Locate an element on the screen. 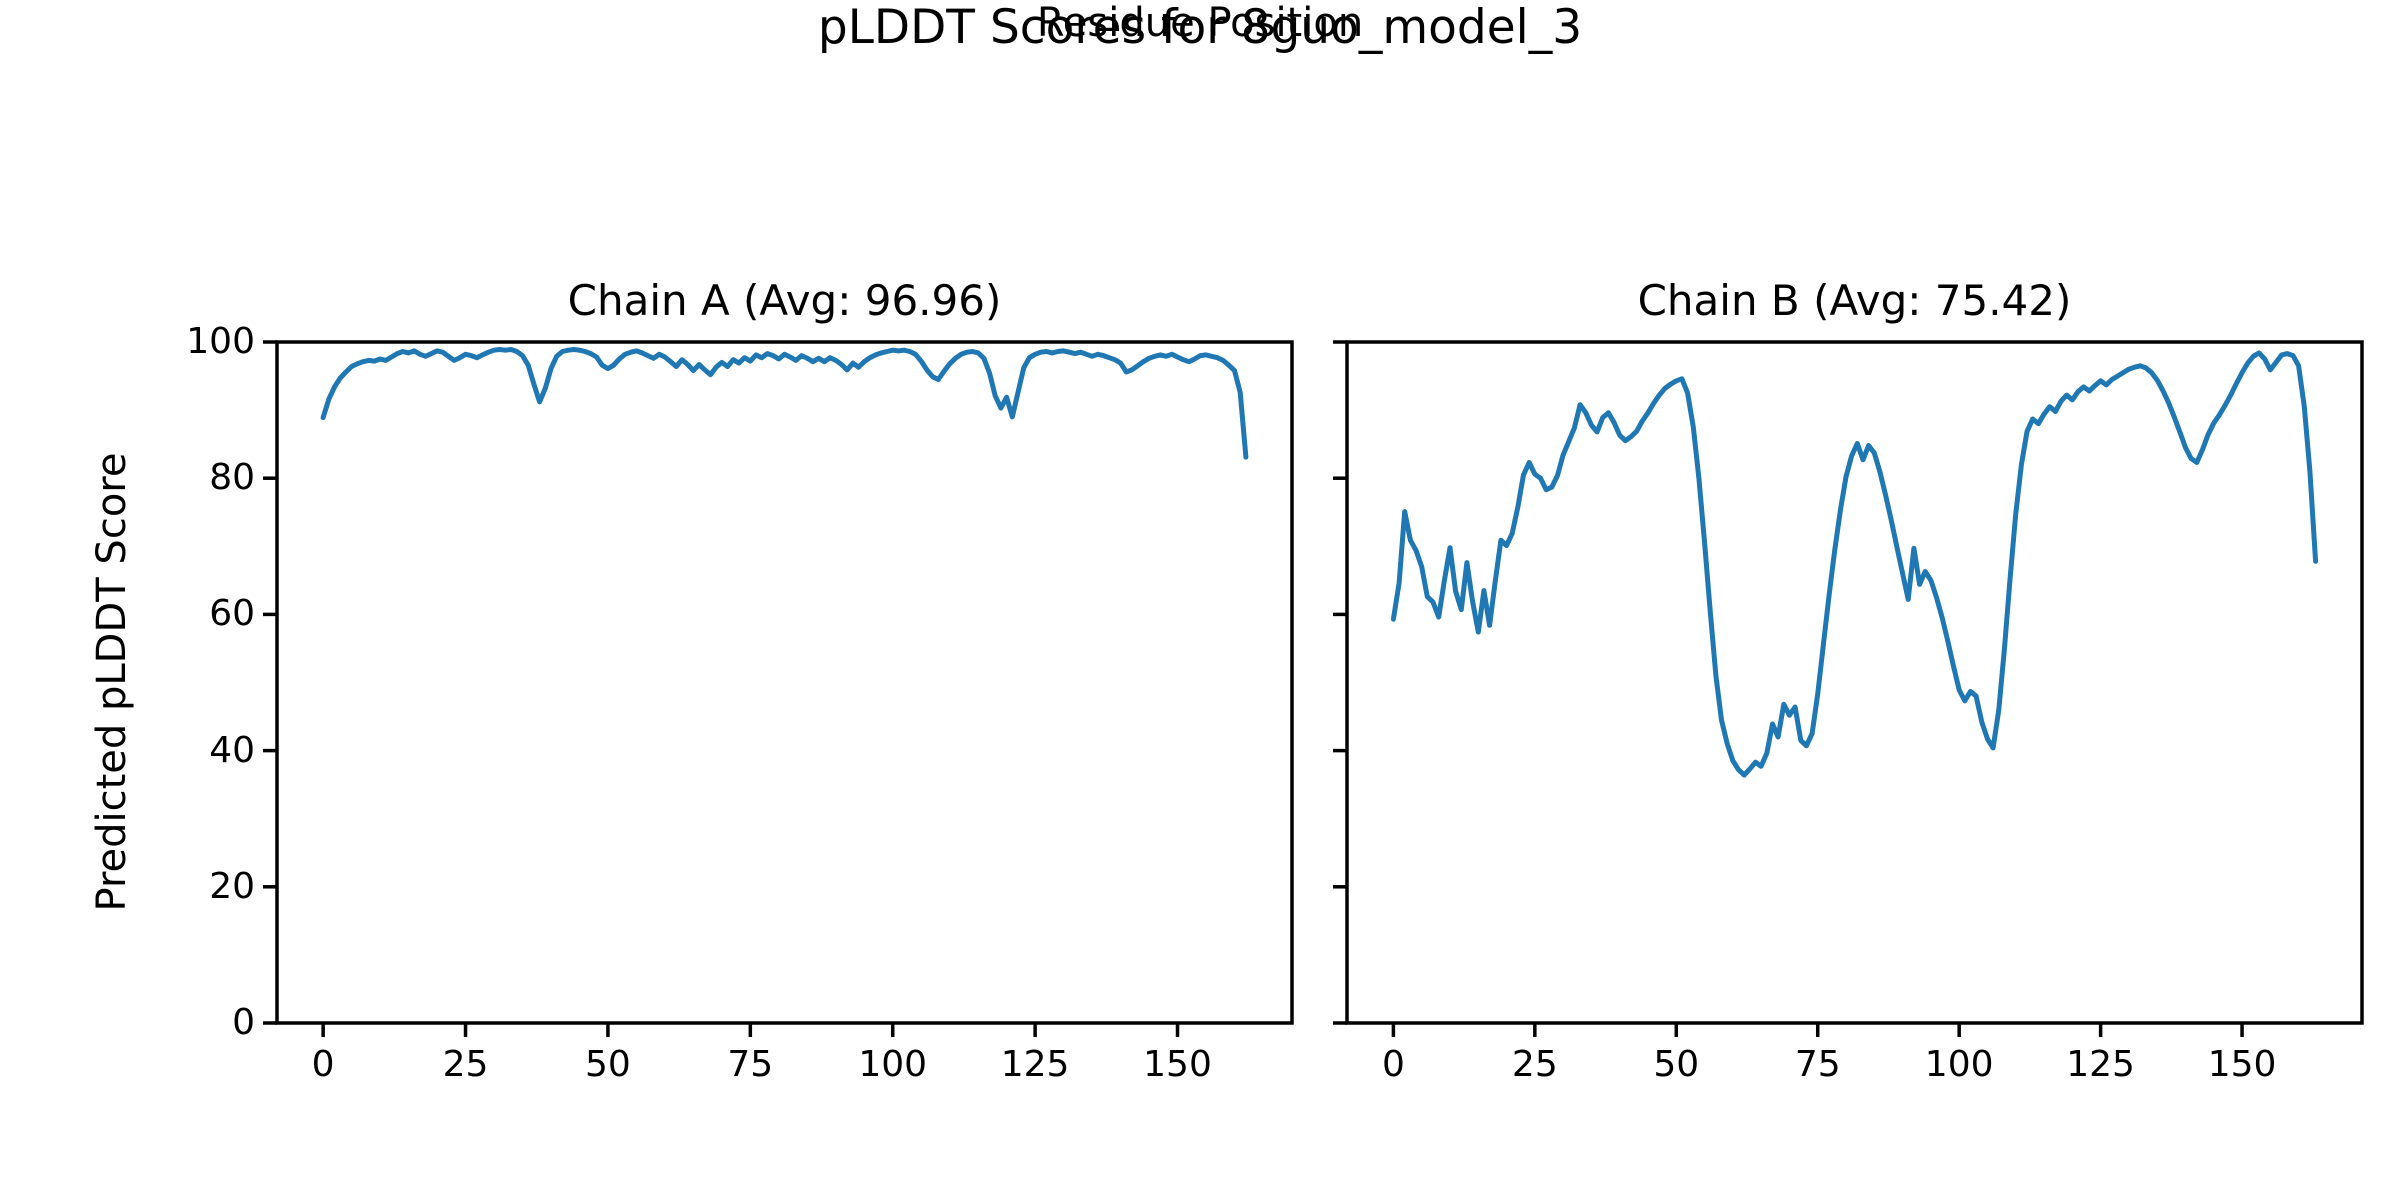 The width and height of the screenshot is (2400, 1200). chain-a-y-tick-label: 20 is located at coordinates (232, 886).